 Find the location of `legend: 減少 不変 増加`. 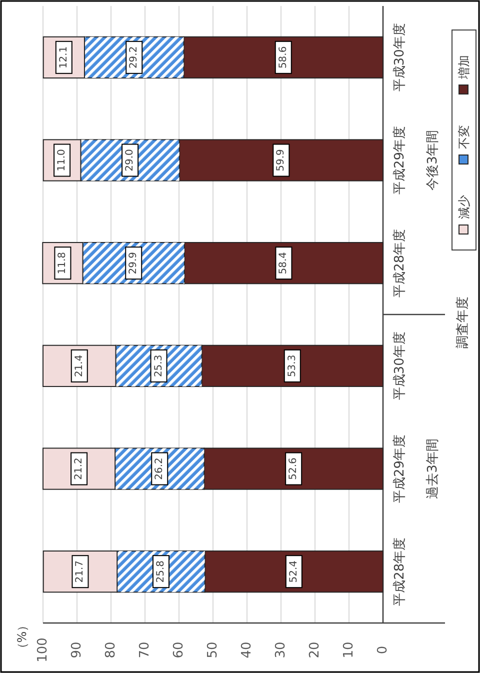

legend: 減少 不変 増加 is located at coordinates (464, 140).